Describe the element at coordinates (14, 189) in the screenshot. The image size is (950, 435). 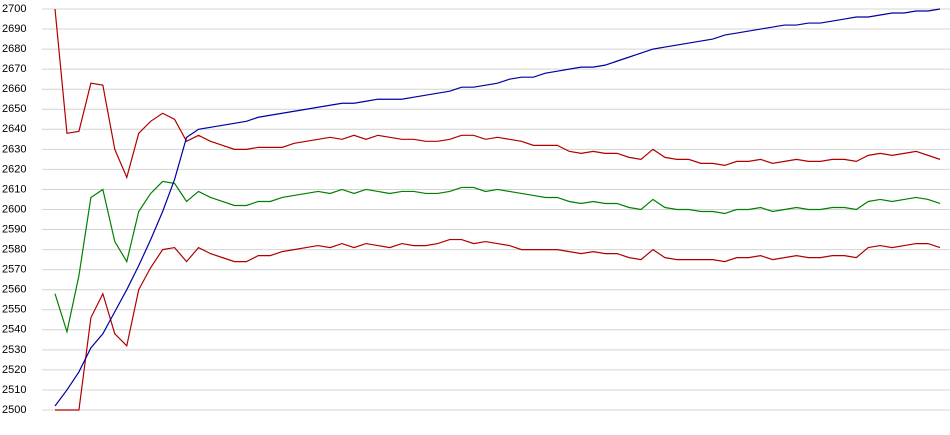
I see `y-tick-label: 2610` at that location.